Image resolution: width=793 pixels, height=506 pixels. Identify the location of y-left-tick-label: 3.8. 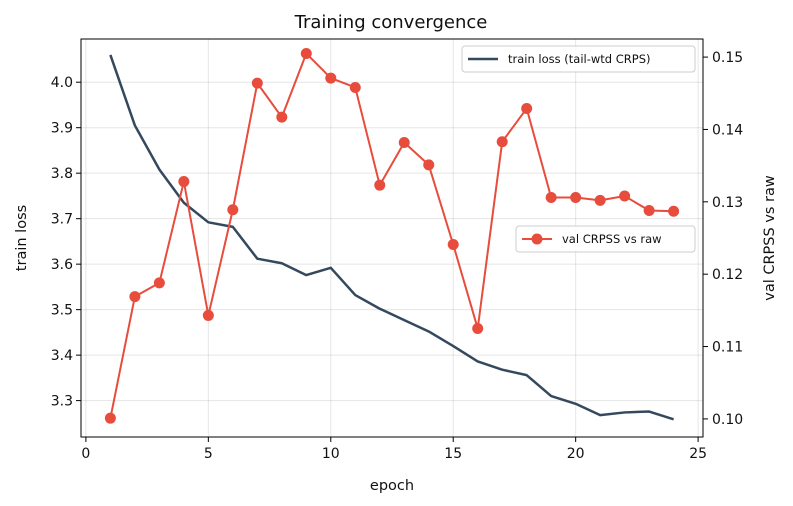
(62, 174).